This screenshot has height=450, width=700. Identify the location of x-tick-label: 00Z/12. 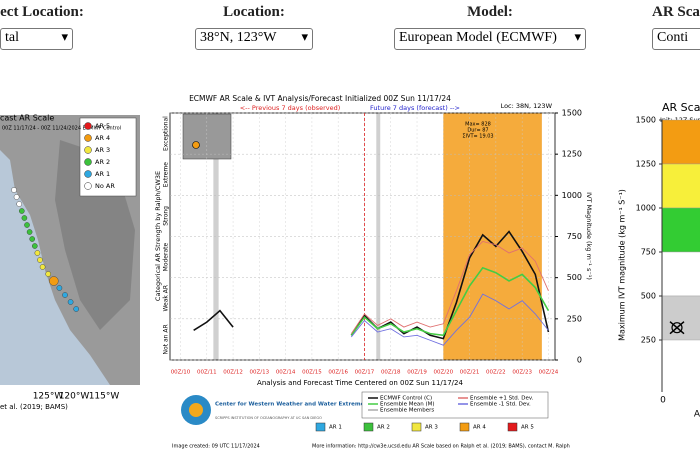
(233, 373).